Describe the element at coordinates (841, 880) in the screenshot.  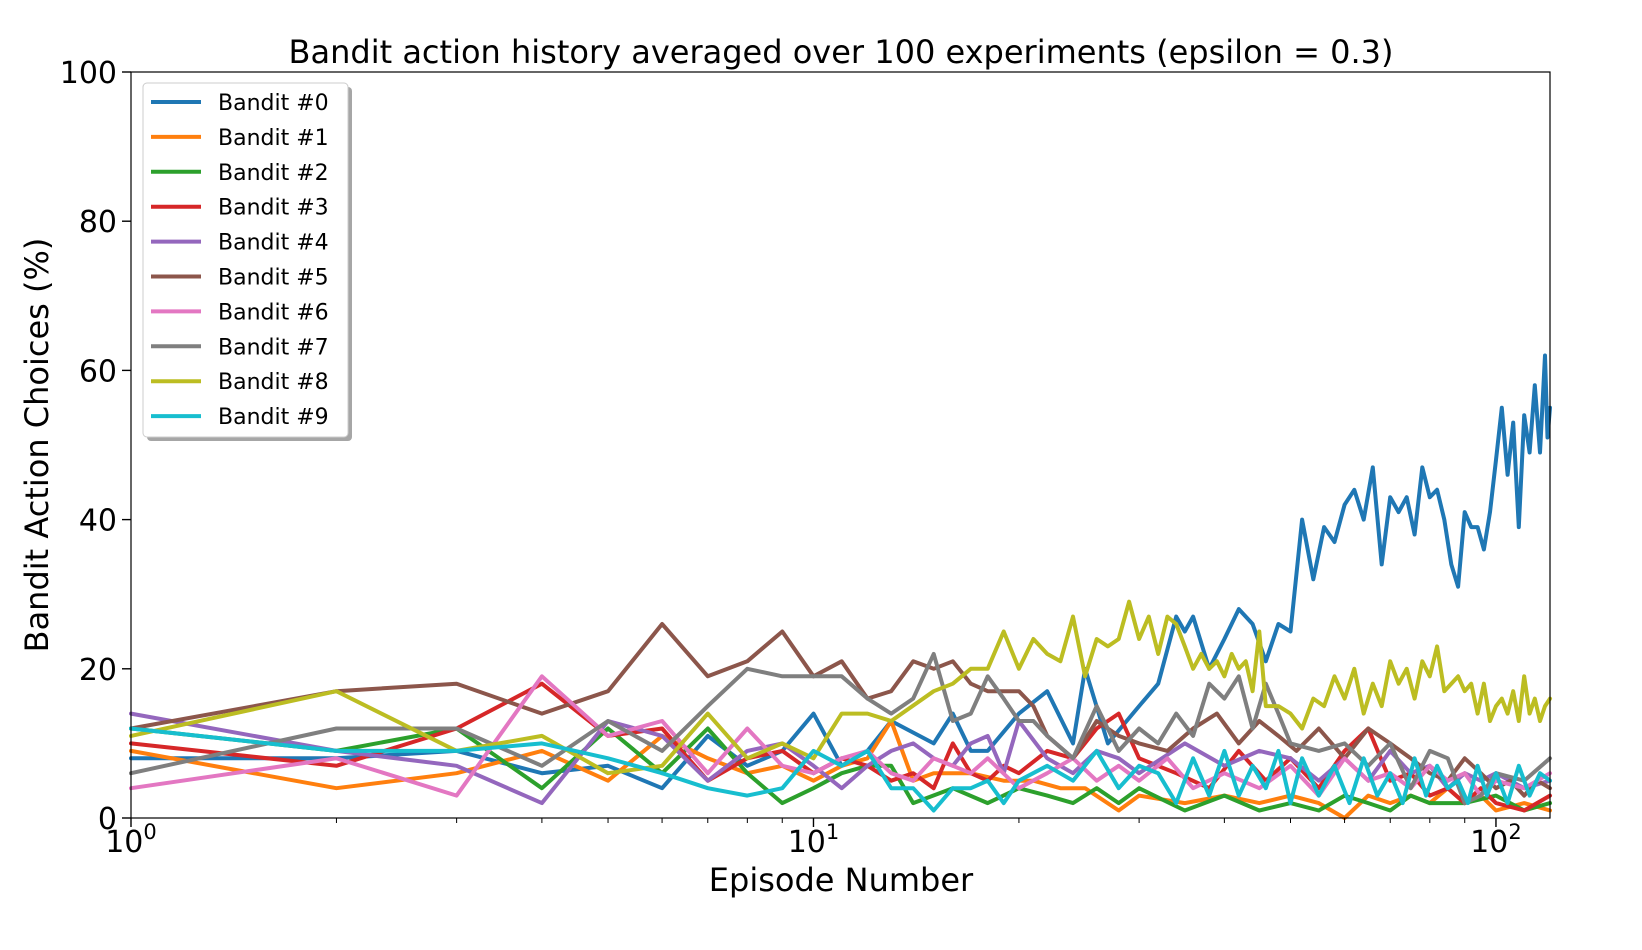
I see `x-axis-label: Episode Number` at that location.